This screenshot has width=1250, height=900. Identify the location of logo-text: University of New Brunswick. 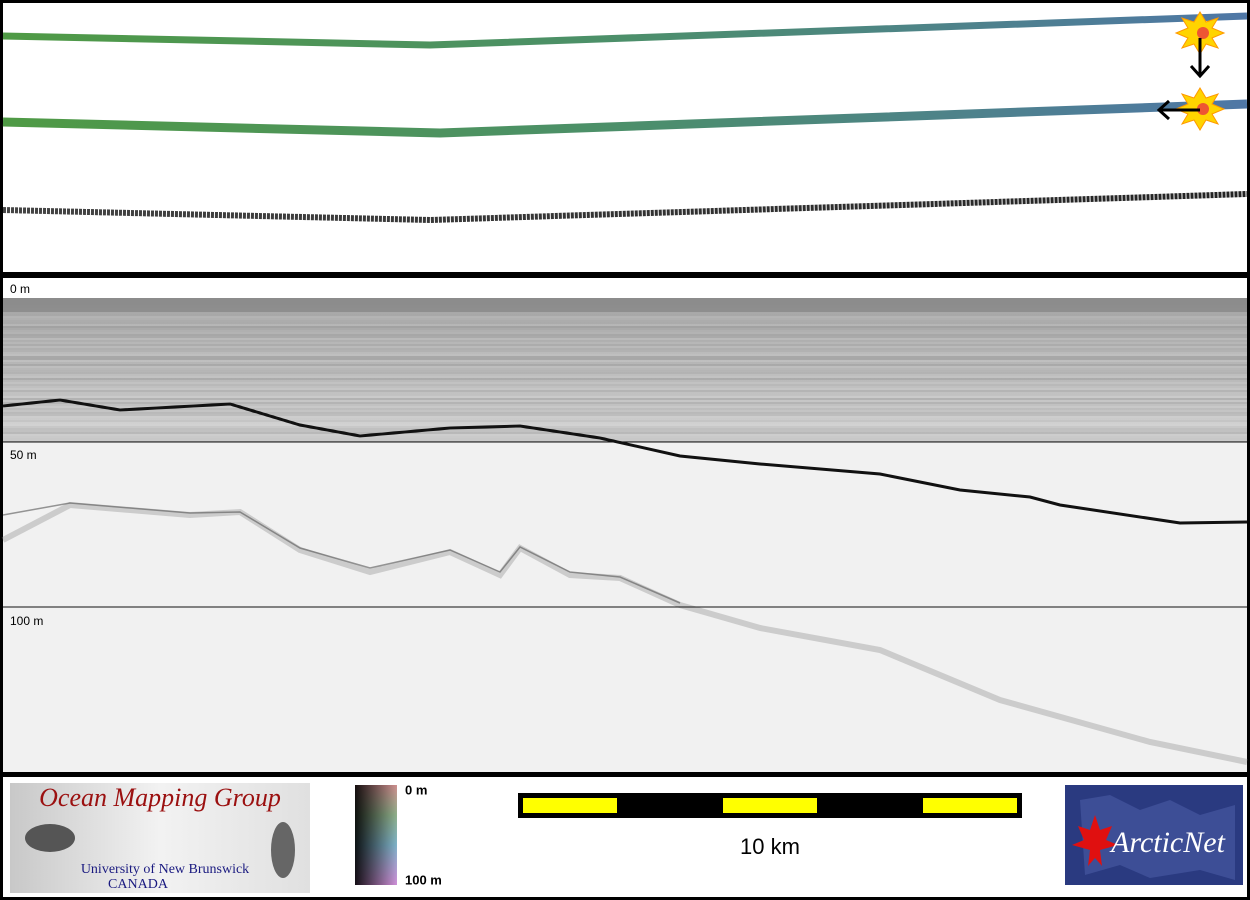
(165, 869).